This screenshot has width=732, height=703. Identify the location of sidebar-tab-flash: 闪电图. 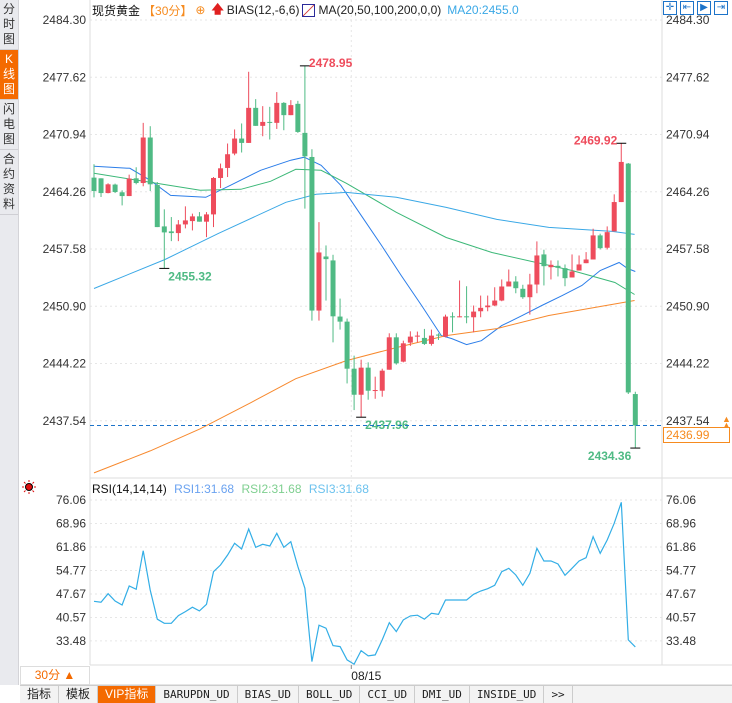
(9, 125).